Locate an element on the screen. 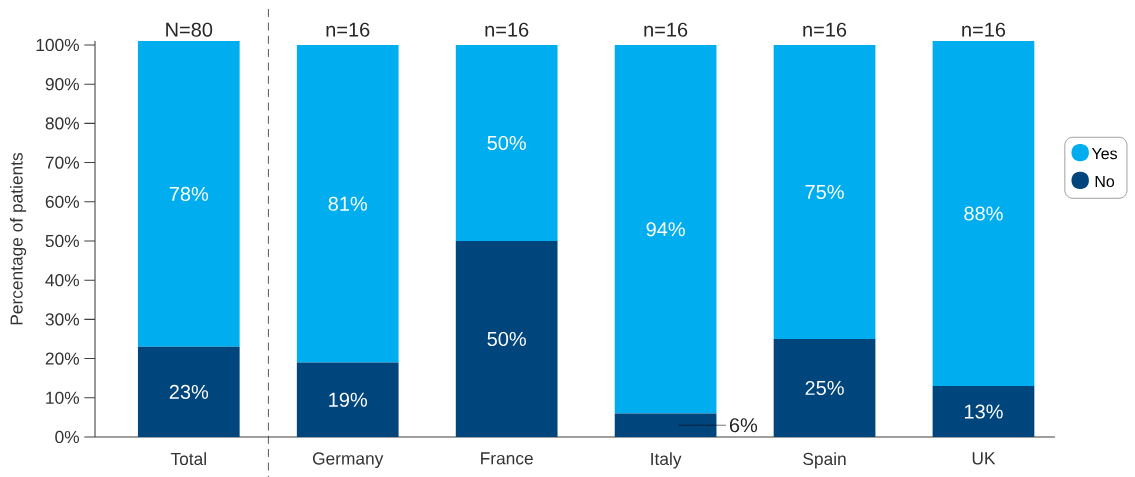  data-label: 23% is located at coordinates (189, 391).